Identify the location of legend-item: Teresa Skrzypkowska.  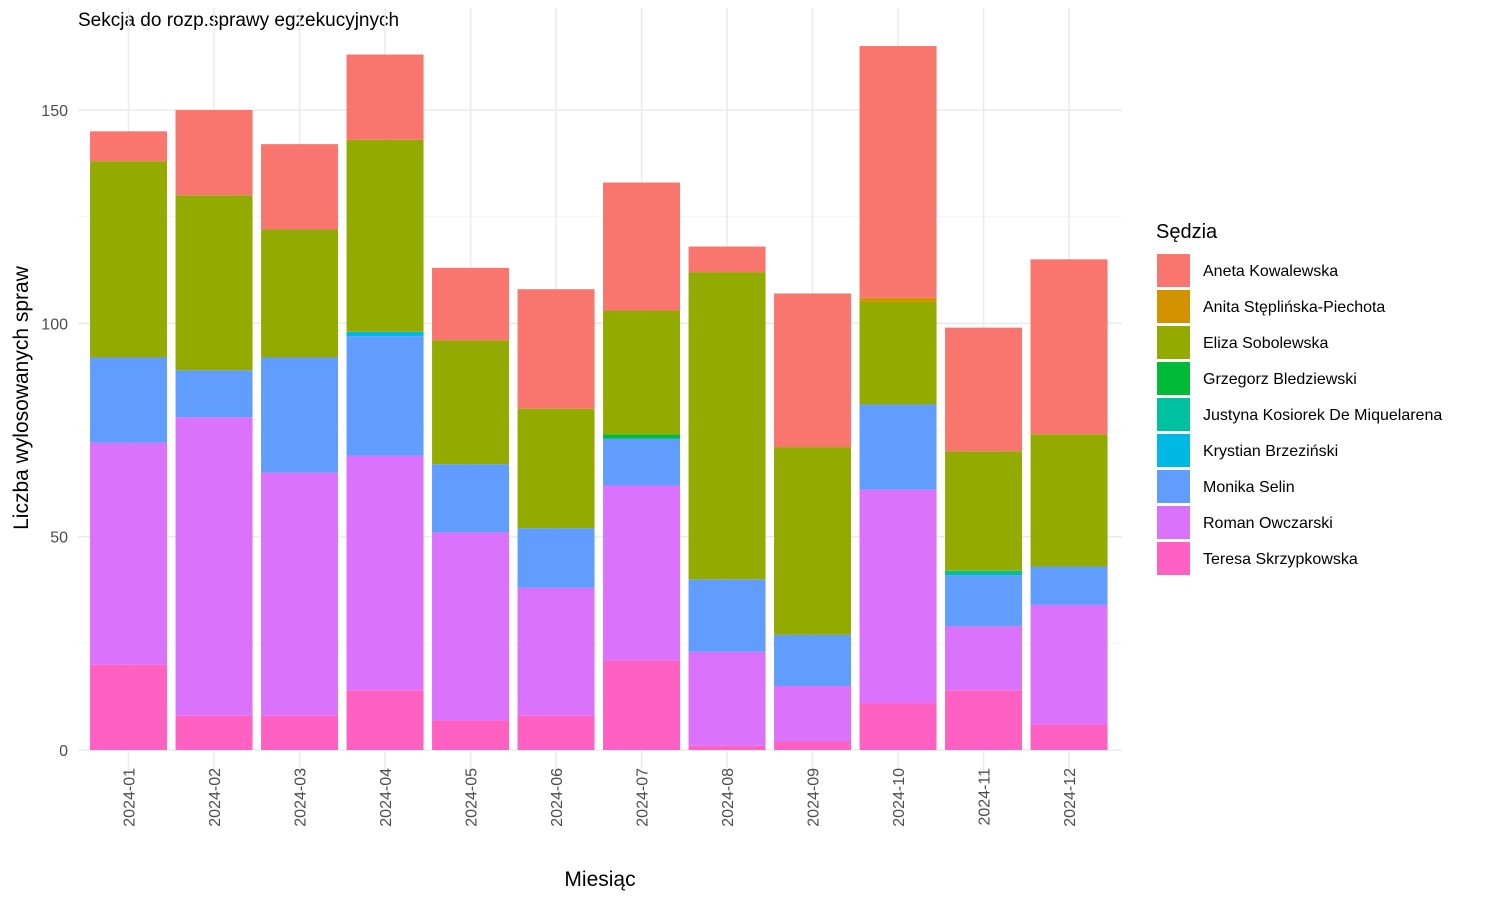
(1257, 558).